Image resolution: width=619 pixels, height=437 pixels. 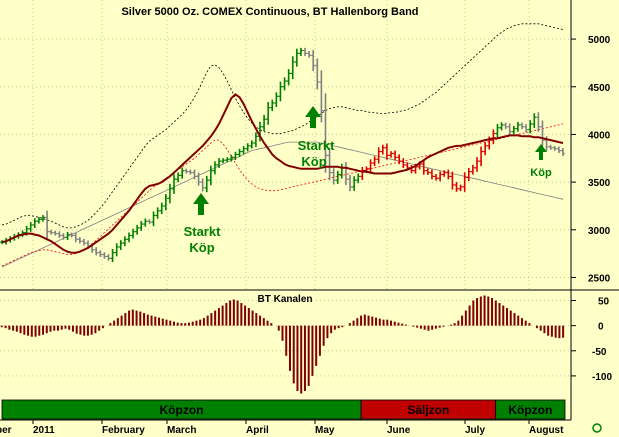 What do you see at coordinates (123, 430) in the screenshot?
I see `x-label-2: February` at bounding box center [123, 430].